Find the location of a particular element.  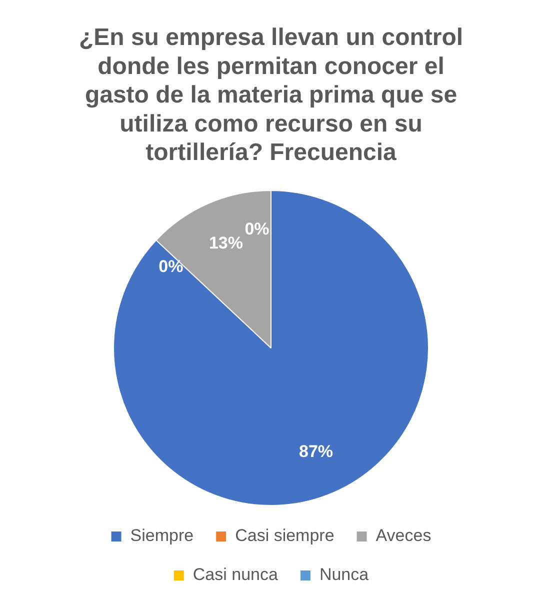

data-label: 13% is located at coordinates (225, 243).